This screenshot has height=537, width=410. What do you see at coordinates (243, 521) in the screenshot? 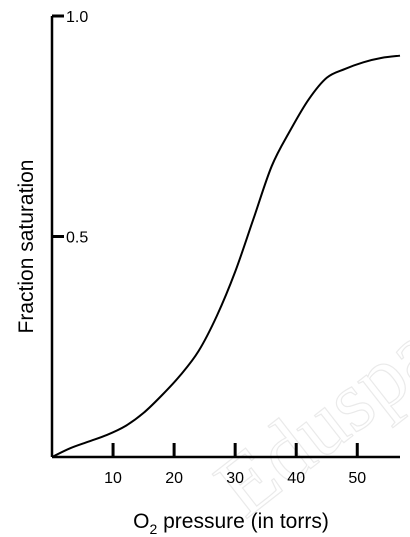
I see `x-axis-label-rest: pressure (in torrs)` at bounding box center [243, 521].